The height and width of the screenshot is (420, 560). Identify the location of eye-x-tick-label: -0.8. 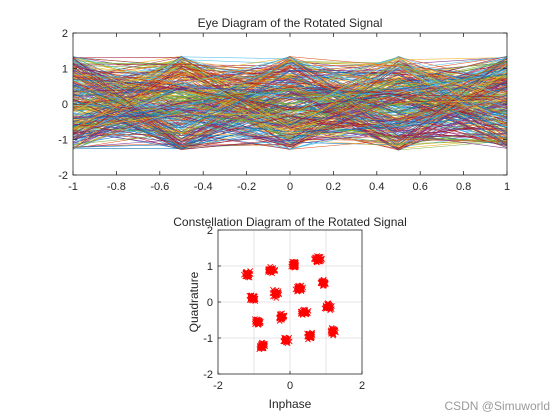
(116, 187).